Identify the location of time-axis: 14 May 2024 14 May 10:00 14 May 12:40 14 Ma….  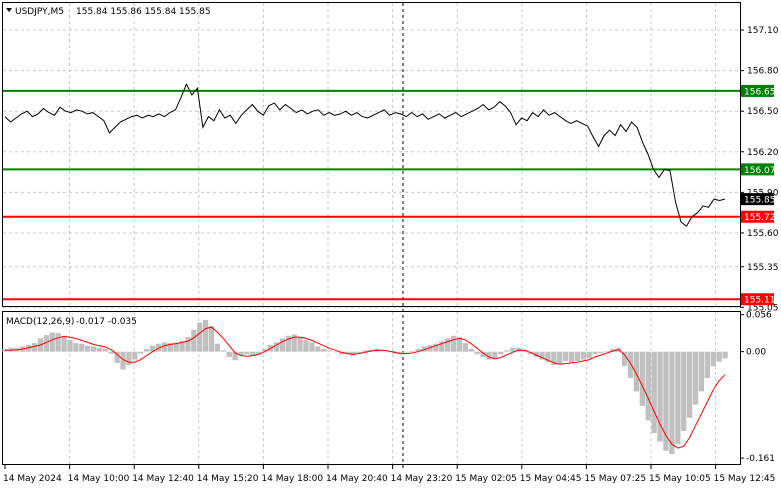
(389, 474).